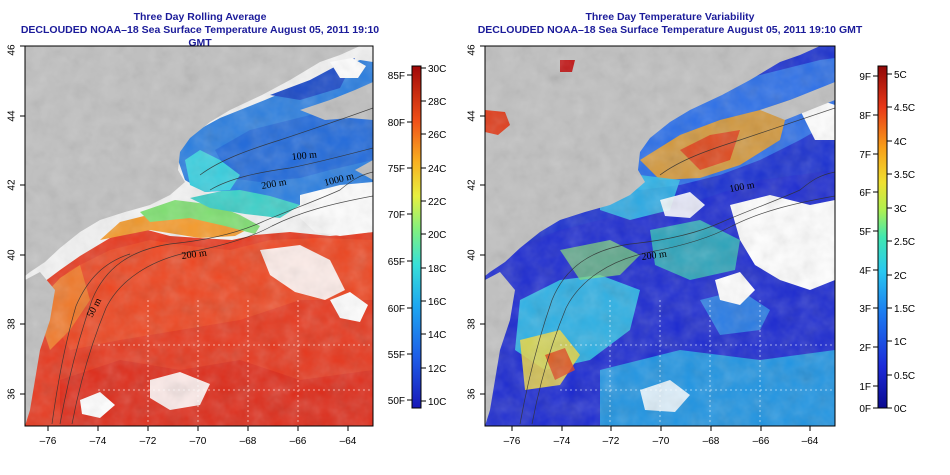 This screenshot has height=475, width=950. Describe the element at coordinates (48, 441) in the screenshot. I see `left-x-tick: –76` at that location.